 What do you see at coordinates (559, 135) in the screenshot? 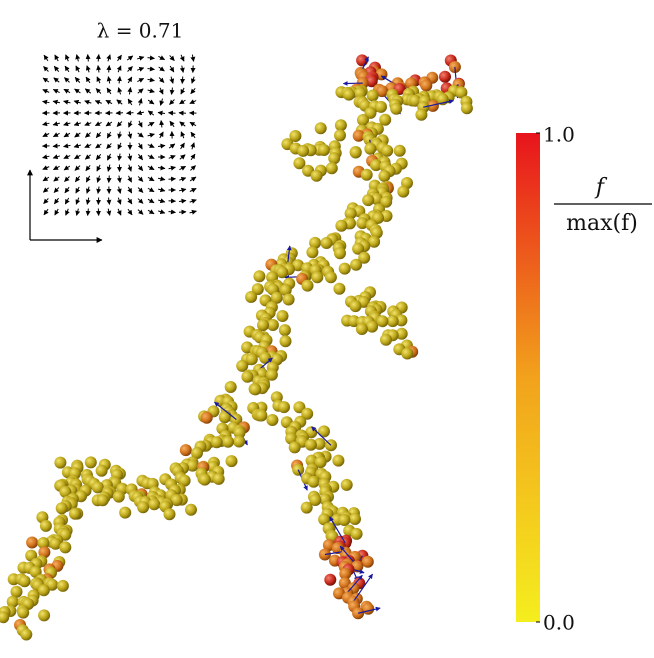
I see `tick-label: 1.0` at bounding box center [559, 135].